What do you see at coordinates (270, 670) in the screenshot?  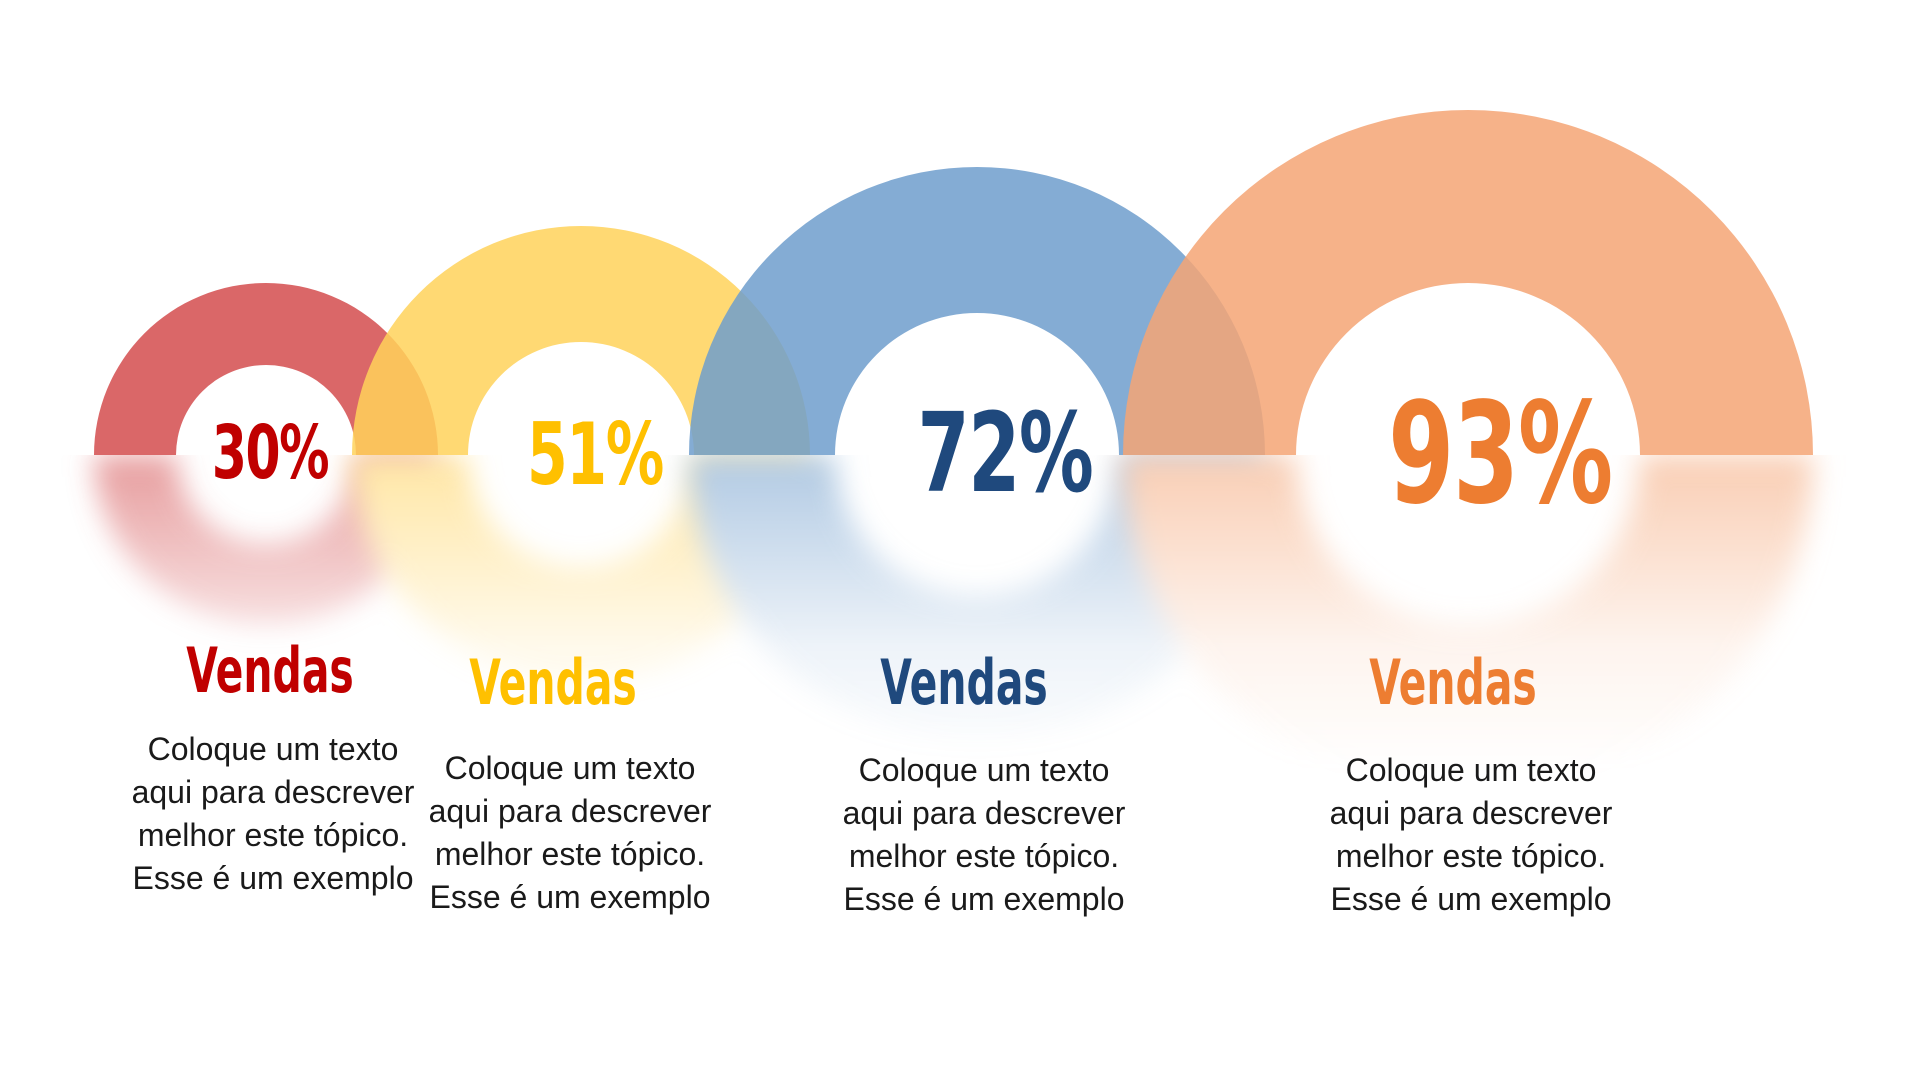 I see `item-title-1: Vendas` at bounding box center [270, 670].